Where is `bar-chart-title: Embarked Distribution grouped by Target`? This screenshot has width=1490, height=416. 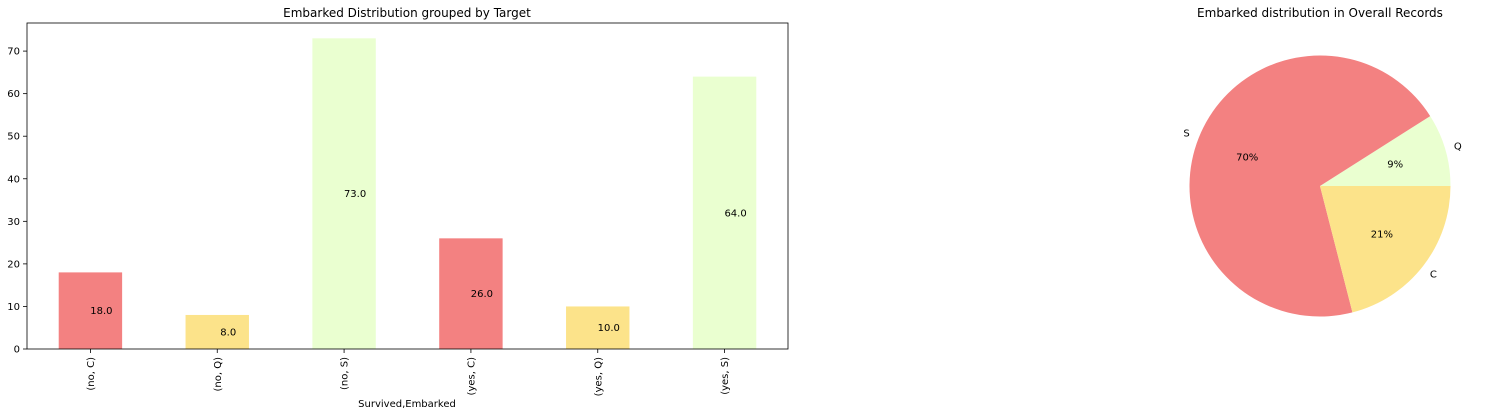
bar-chart-title: Embarked Distribution grouped by Target is located at coordinates (407, 13).